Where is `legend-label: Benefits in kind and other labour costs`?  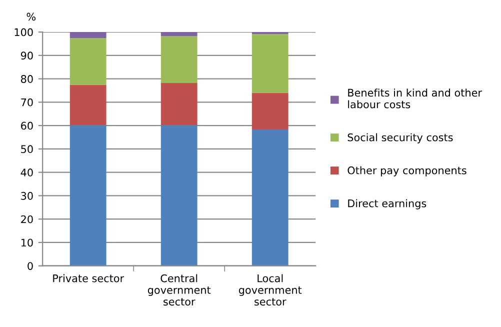 legend-label: Benefits in kind and other labour costs is located at coordinates (415, 98).